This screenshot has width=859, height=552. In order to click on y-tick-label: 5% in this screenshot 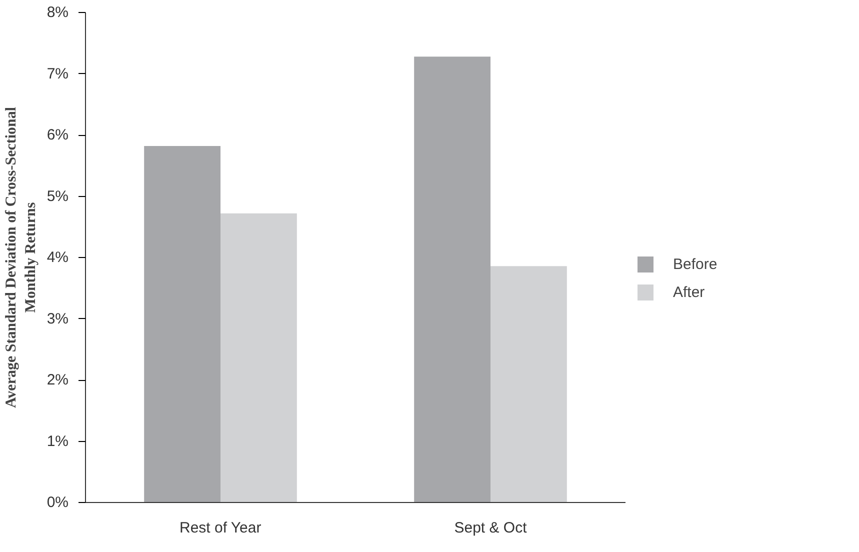, I will do `click(57, 196)`.